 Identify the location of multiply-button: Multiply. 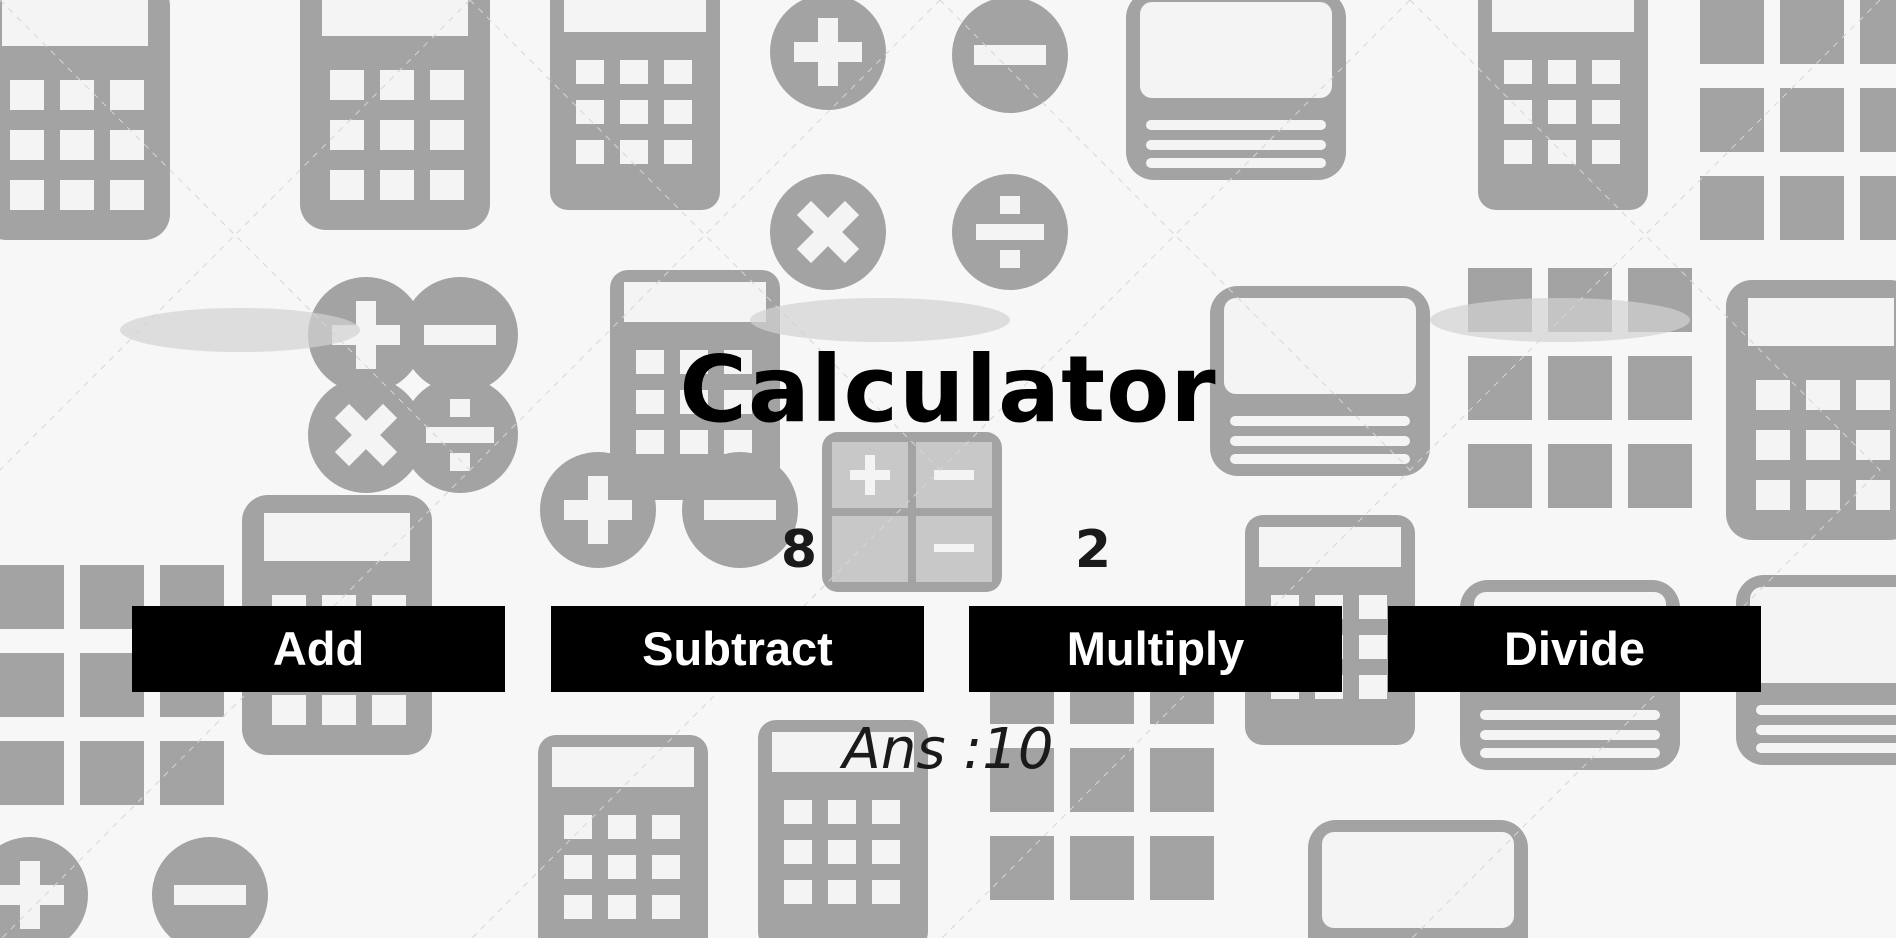
(1155, 649).